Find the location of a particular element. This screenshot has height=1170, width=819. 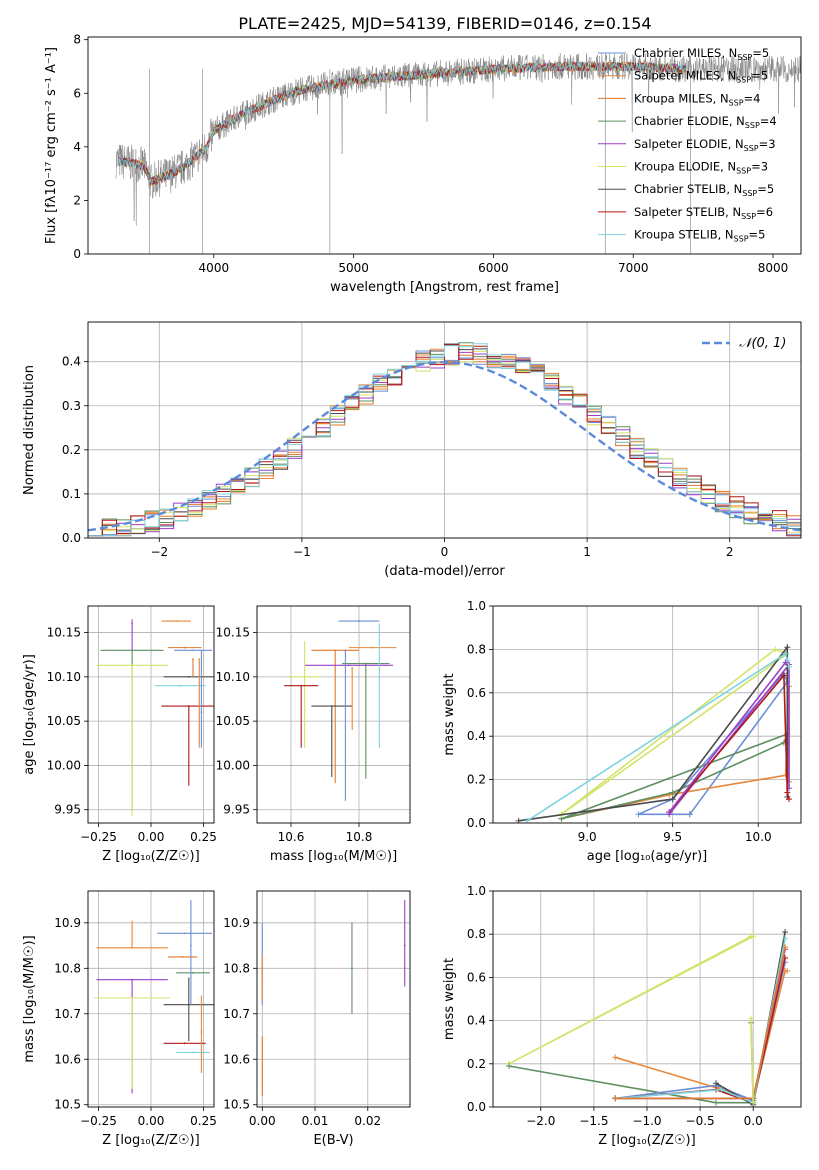

x-tick-label: 7000 is located at coordinates (633, 268).